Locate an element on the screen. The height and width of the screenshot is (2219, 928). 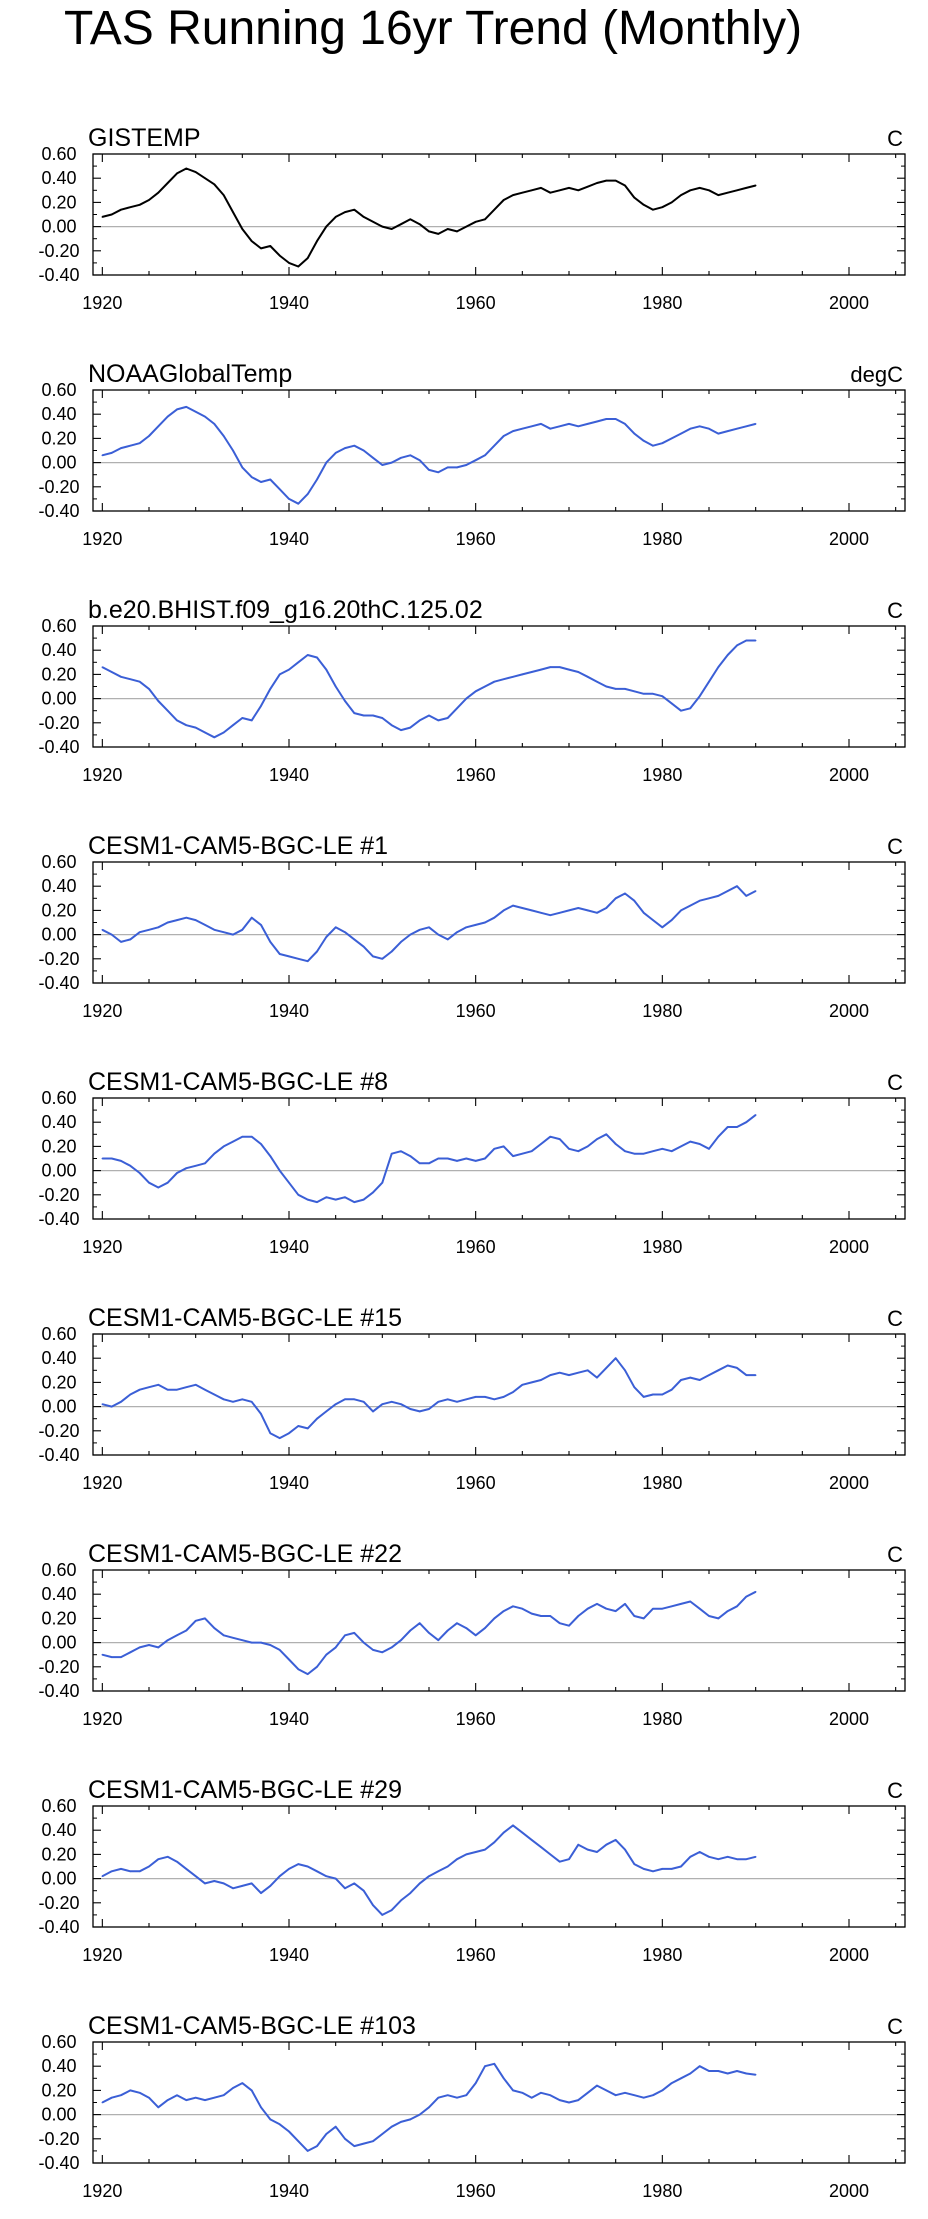
unit-label: C is located at coordinates (895, 2026).